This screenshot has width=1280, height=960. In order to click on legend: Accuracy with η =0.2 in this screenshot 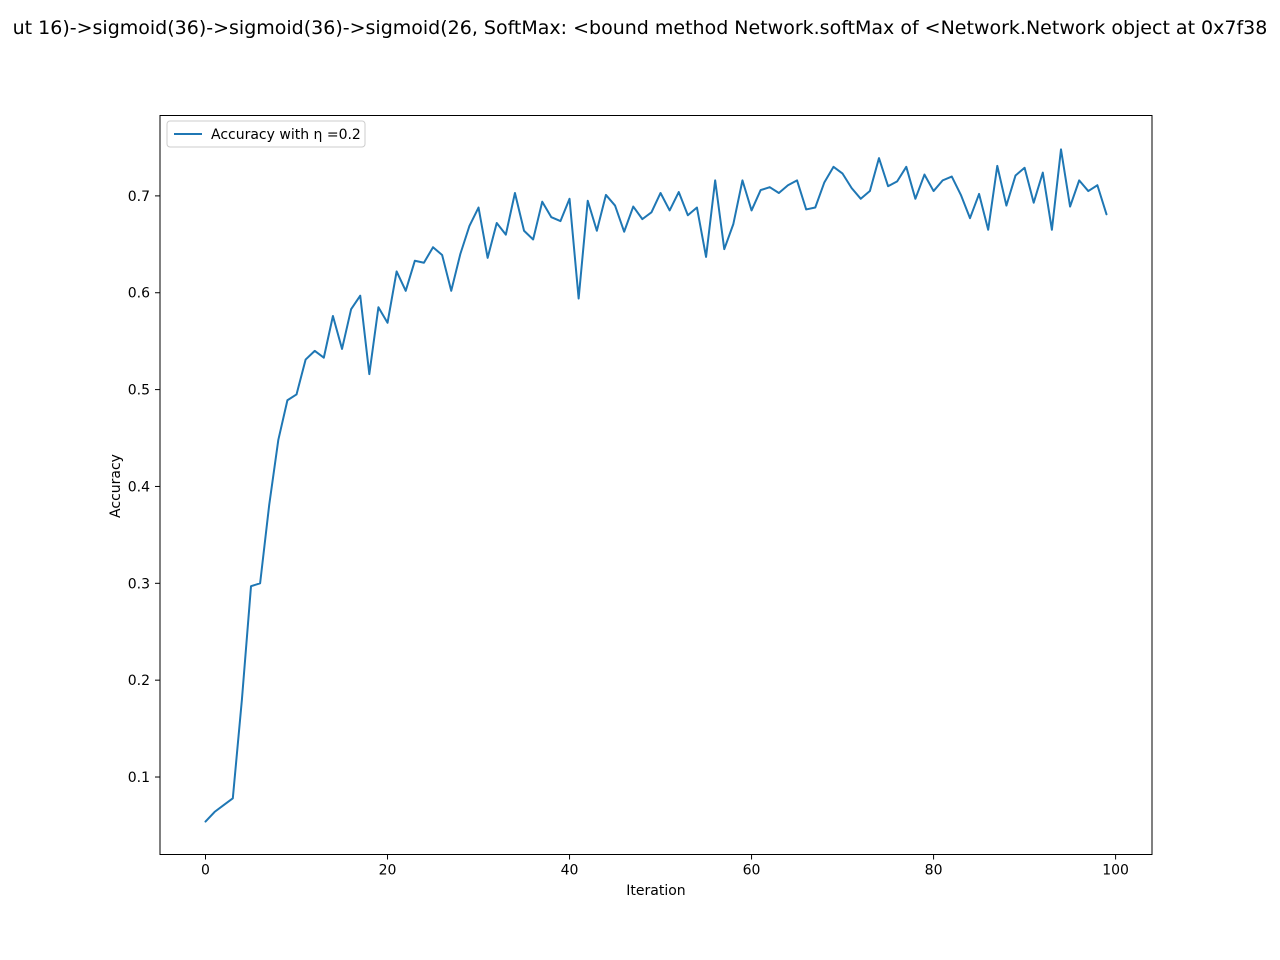, I will do `click(266, 134)`.